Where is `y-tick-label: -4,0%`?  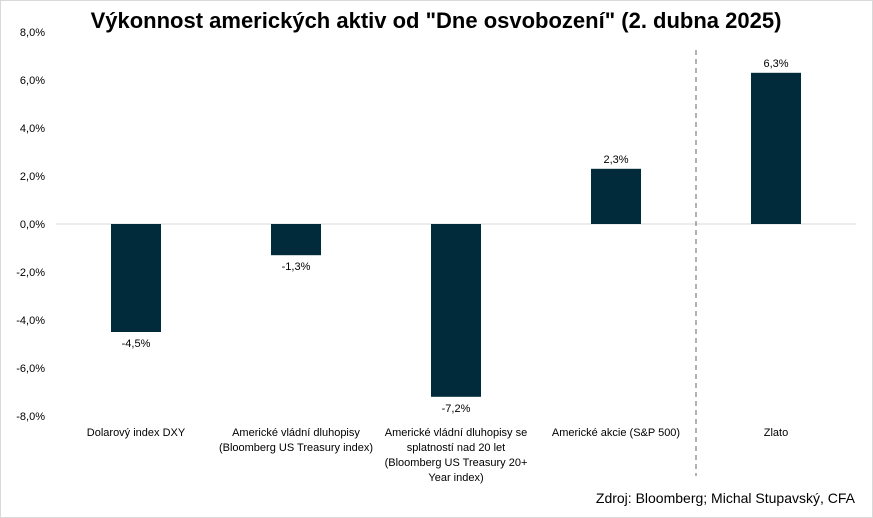 y-tick-label: -4,0% is located at coordinates (30, 321).